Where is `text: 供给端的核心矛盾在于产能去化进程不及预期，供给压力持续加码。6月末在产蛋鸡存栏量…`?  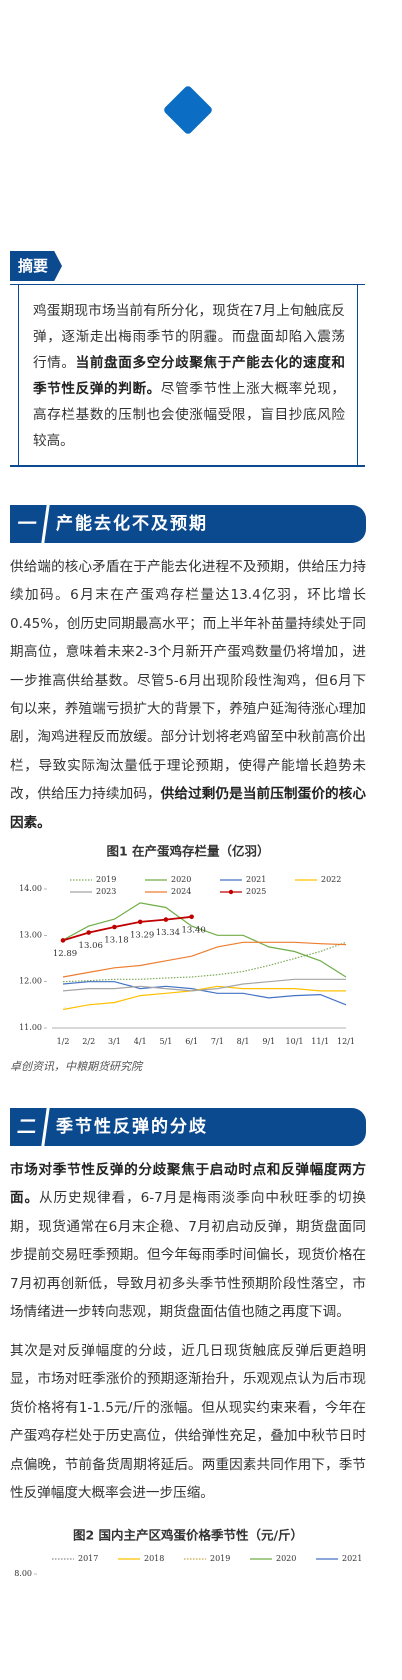 text: 供给端的核心矛盾在于产能去化进程不及预期，供给压力持续加码。6月末在产蛋鸡存栏量… is located at coordinates (188, 681).